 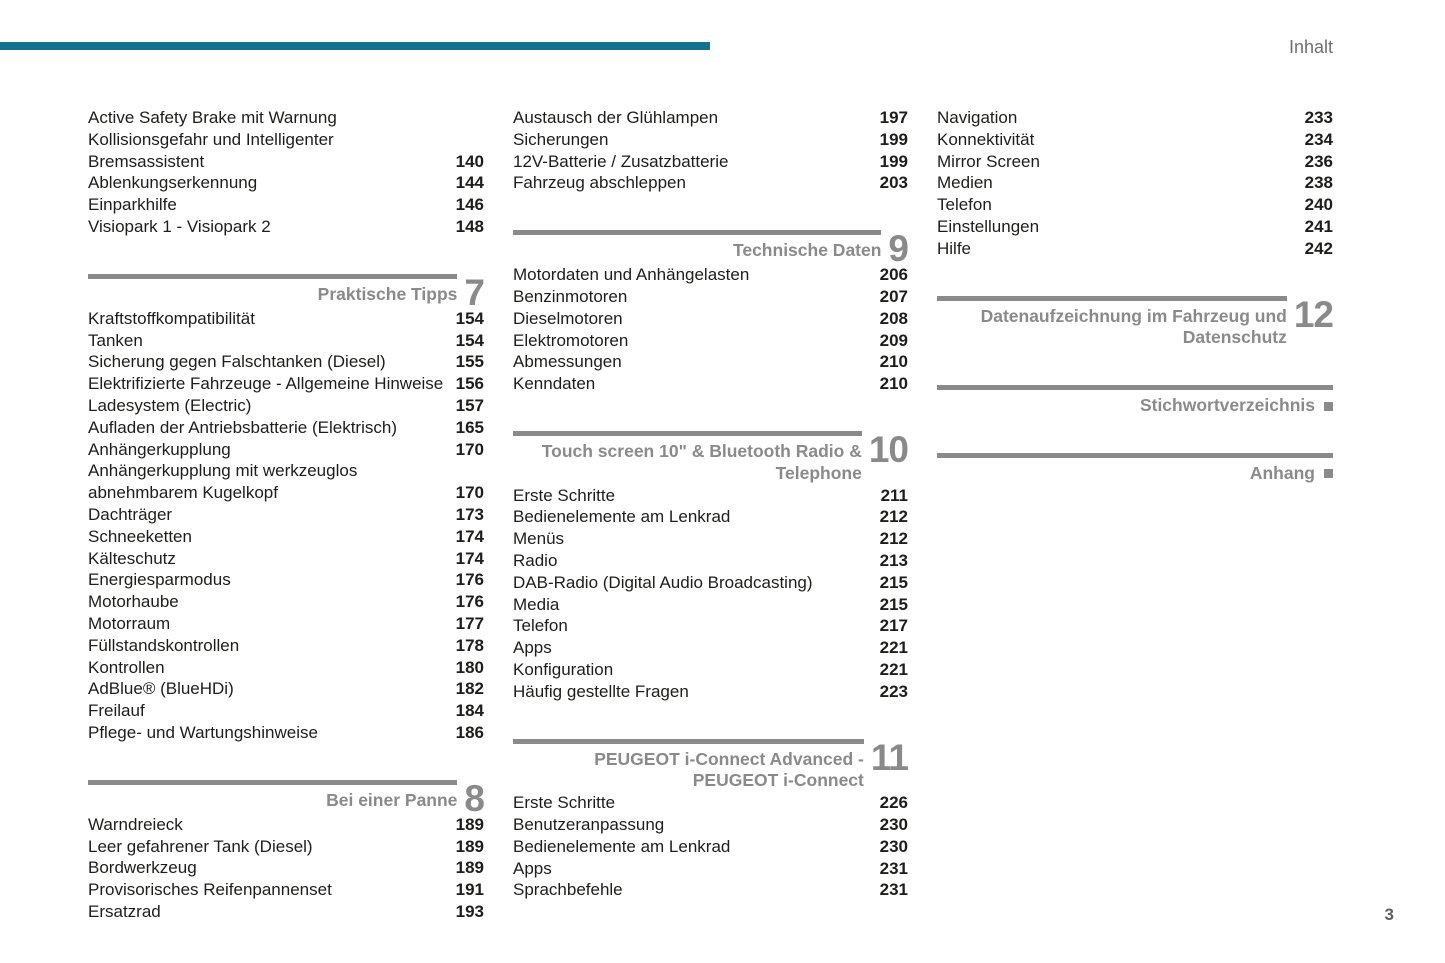 What do you see at coordinates (286, 890) in the screenshot?
I see `toc-entry: Provisorisches Reifenpannenset 191` at bounding box center [286, 890].